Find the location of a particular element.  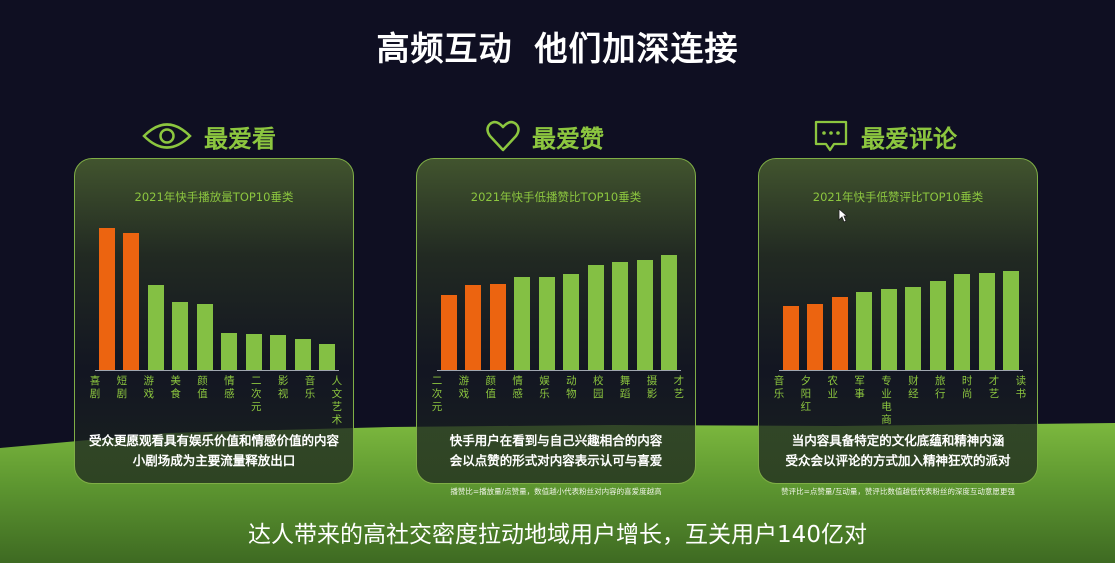

category-label: 短剧 is located at coordinates (122, 387).